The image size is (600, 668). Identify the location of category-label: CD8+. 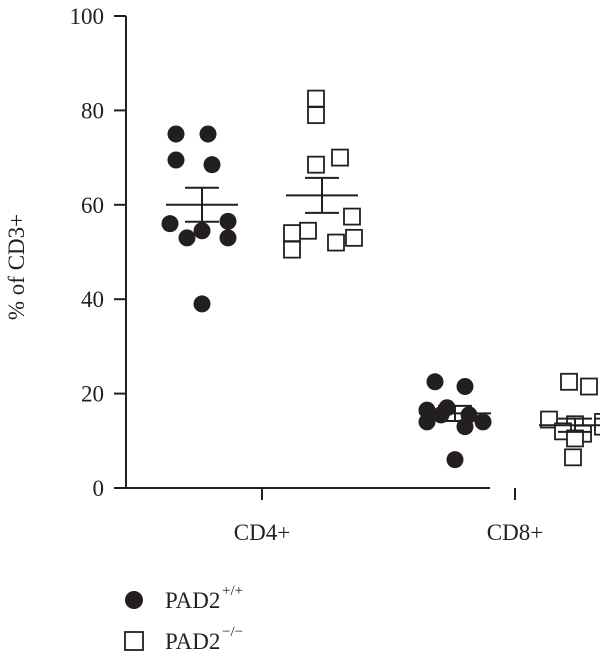
(515, 532).